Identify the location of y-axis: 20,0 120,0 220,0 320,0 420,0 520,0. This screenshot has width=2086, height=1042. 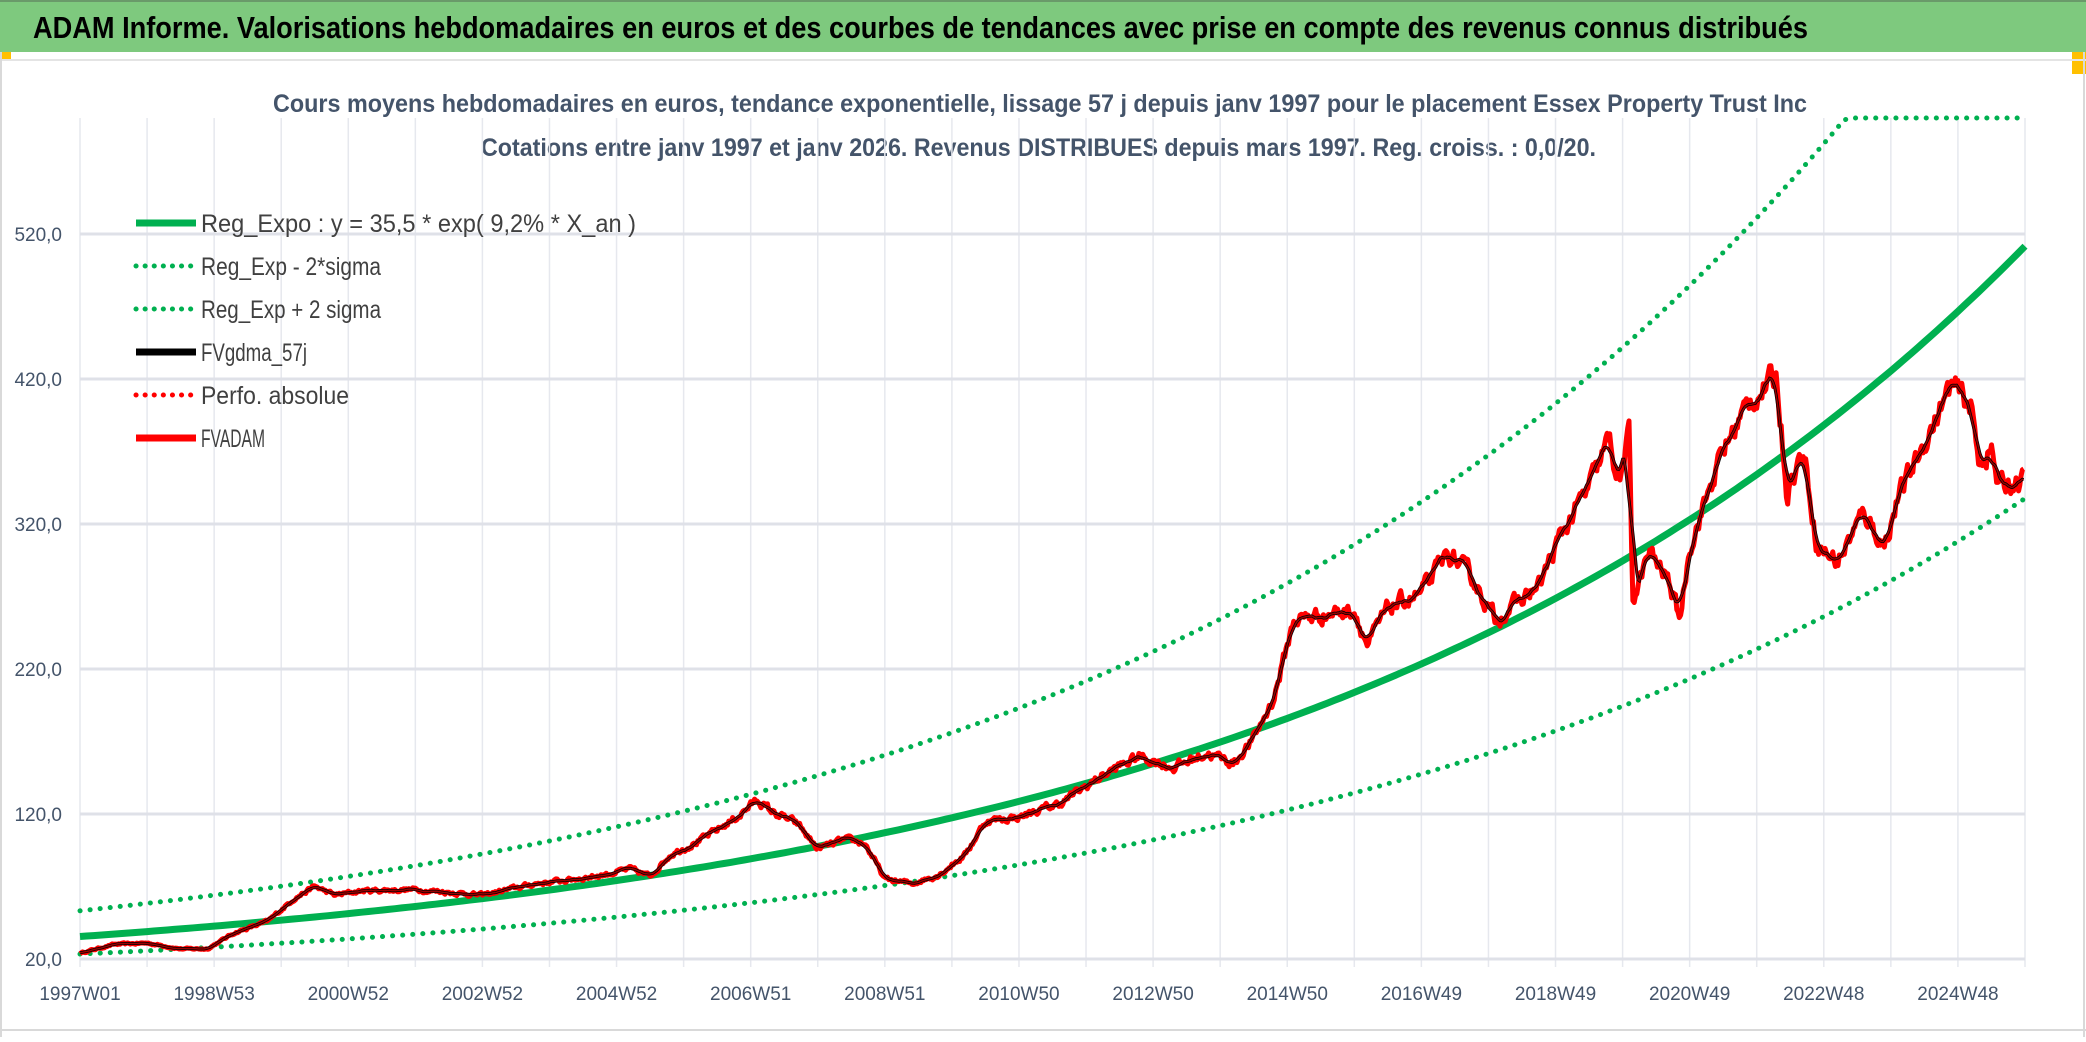
(38, 598).